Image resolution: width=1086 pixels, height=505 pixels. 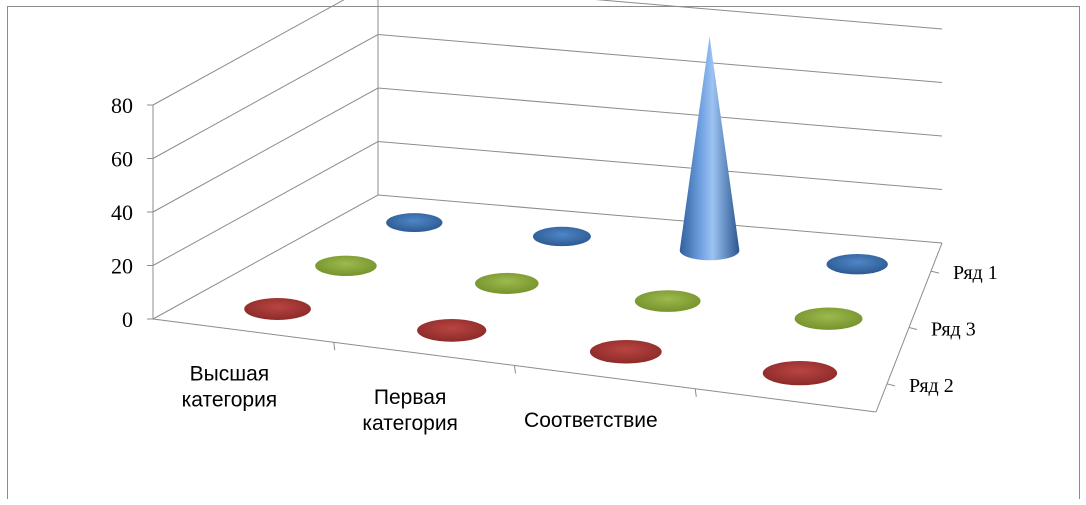 I want to click on category-label: Высшая категория, so click(x=230, y=387).